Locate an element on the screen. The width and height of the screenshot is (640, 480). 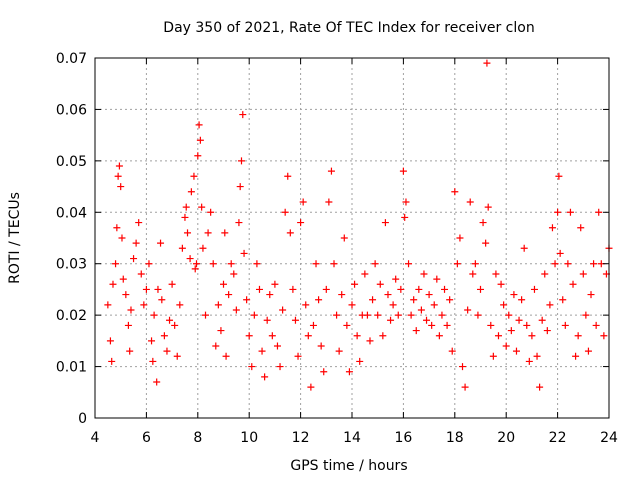
x-tick-label: 24 is located at coordinates (609, 438).